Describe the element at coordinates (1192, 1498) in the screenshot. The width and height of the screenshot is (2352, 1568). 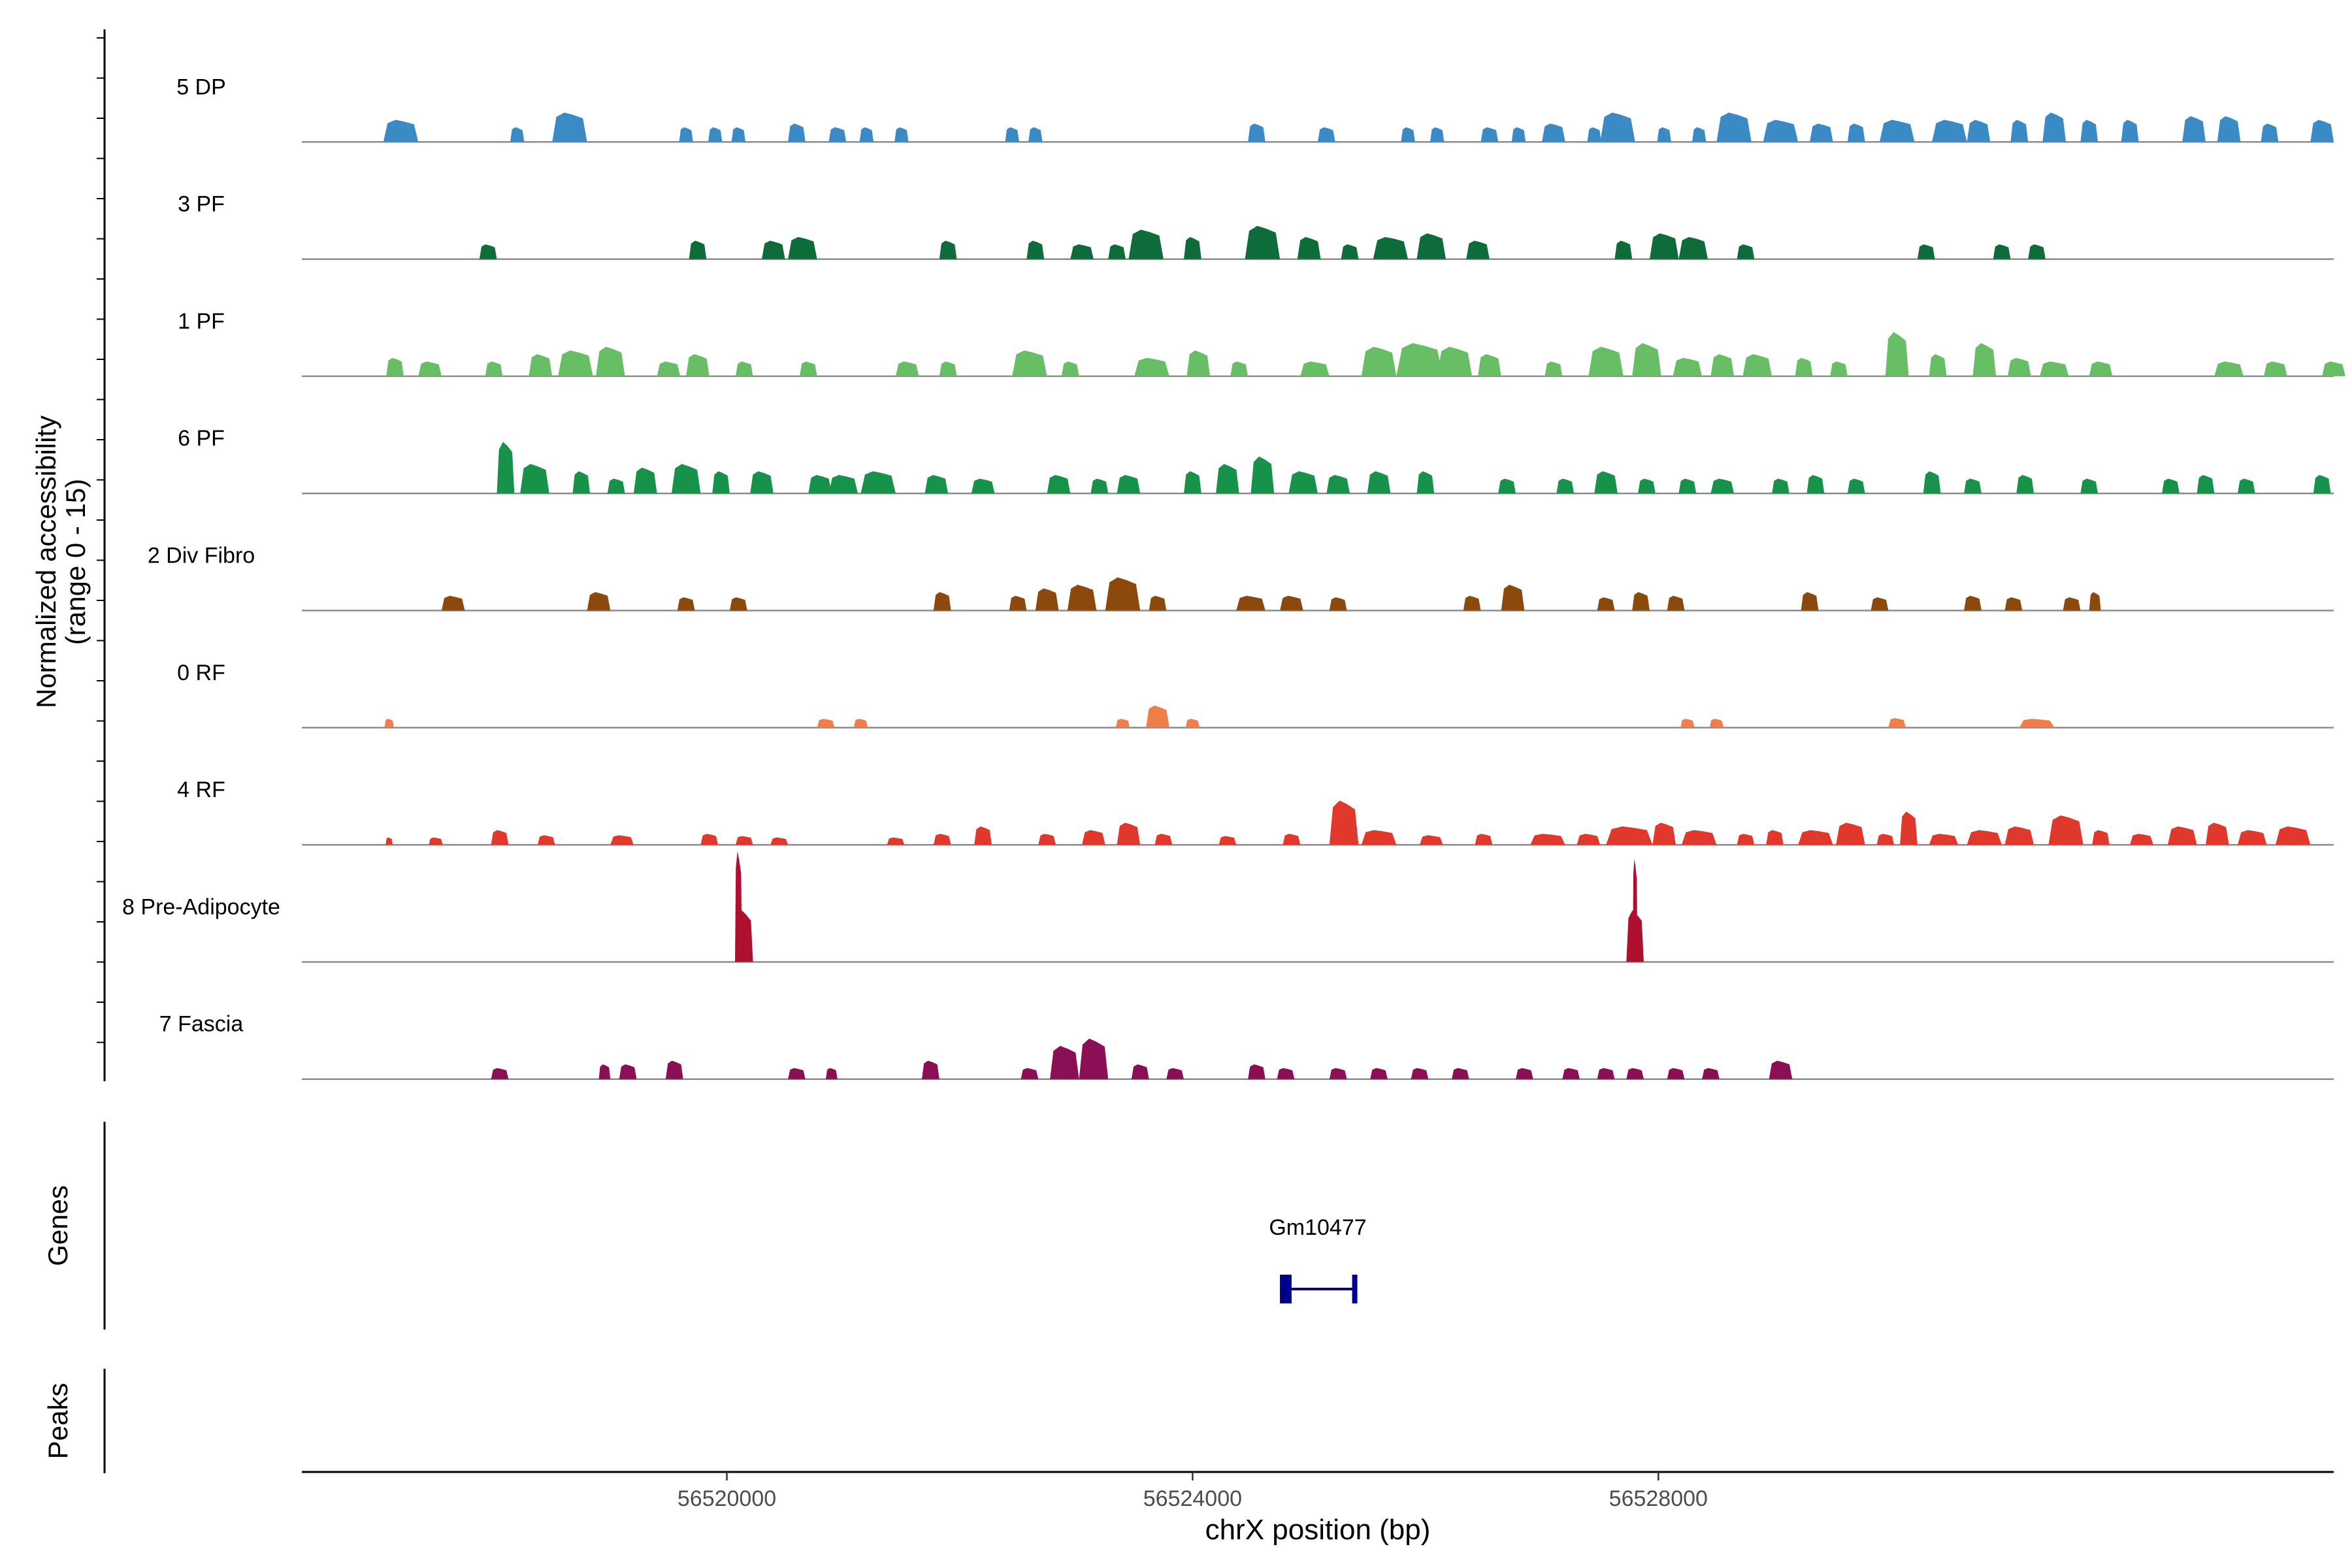
I see `x-tick-label: 56524000` at that location.